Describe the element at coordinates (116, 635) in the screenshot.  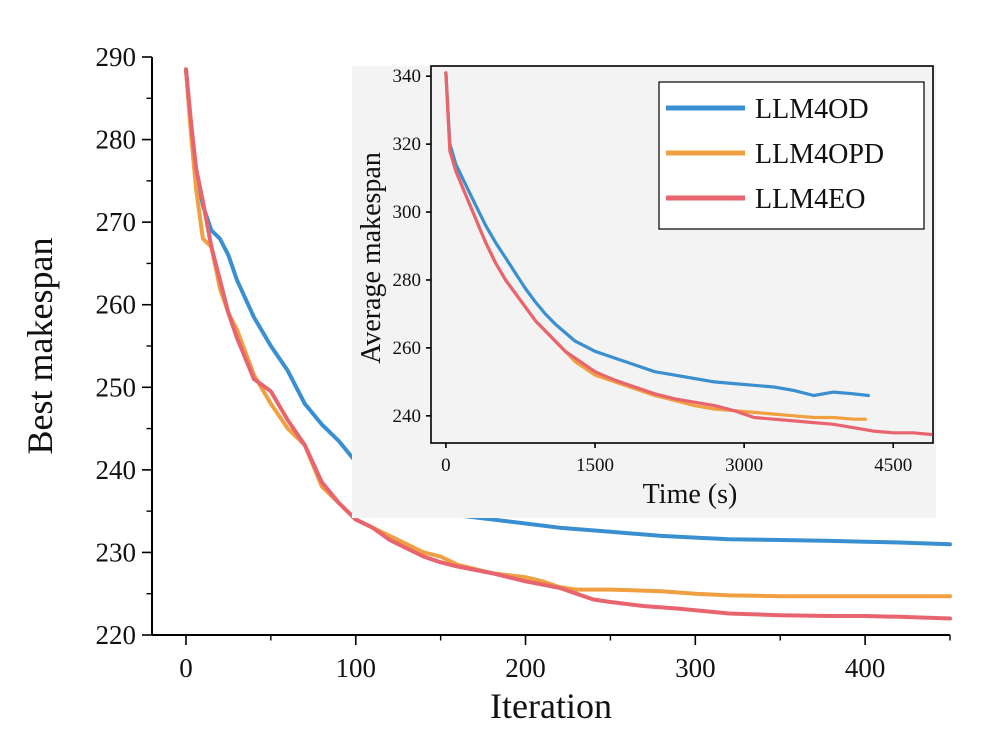
I see `main-y-tick-label: 220` at that location.